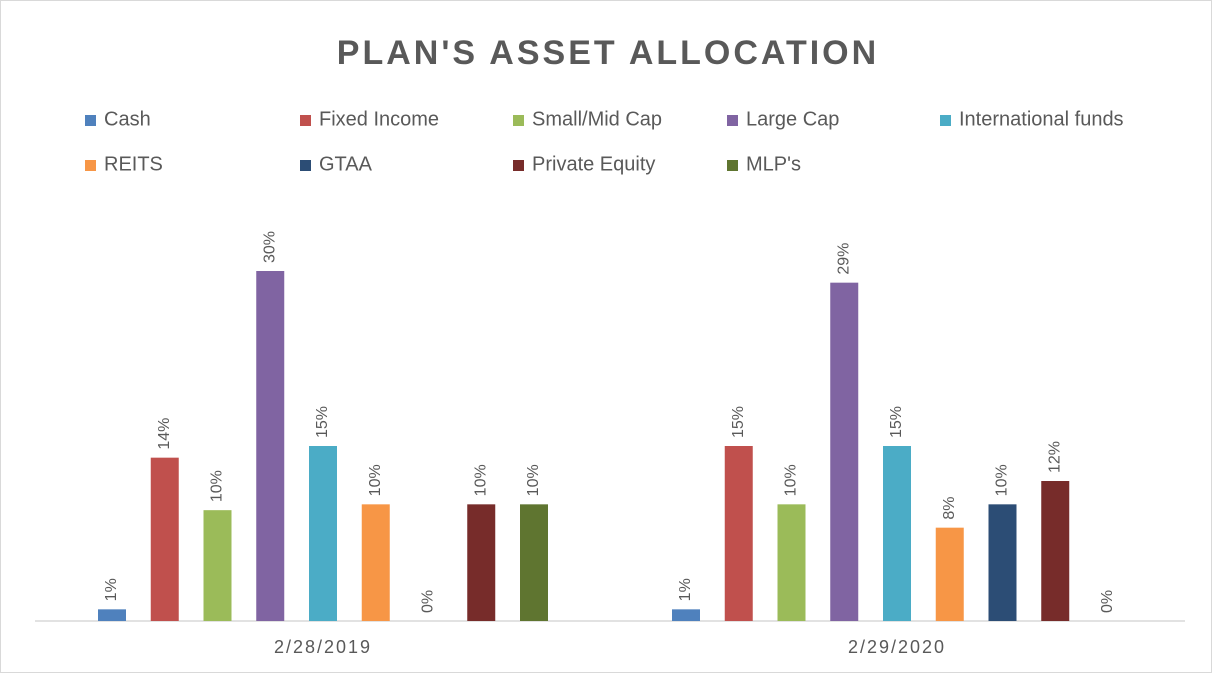 The image size is (1212, 673). Describe the element at coordinates (164, 434) in the screenshot. I see `data-label: 14%` at that location.